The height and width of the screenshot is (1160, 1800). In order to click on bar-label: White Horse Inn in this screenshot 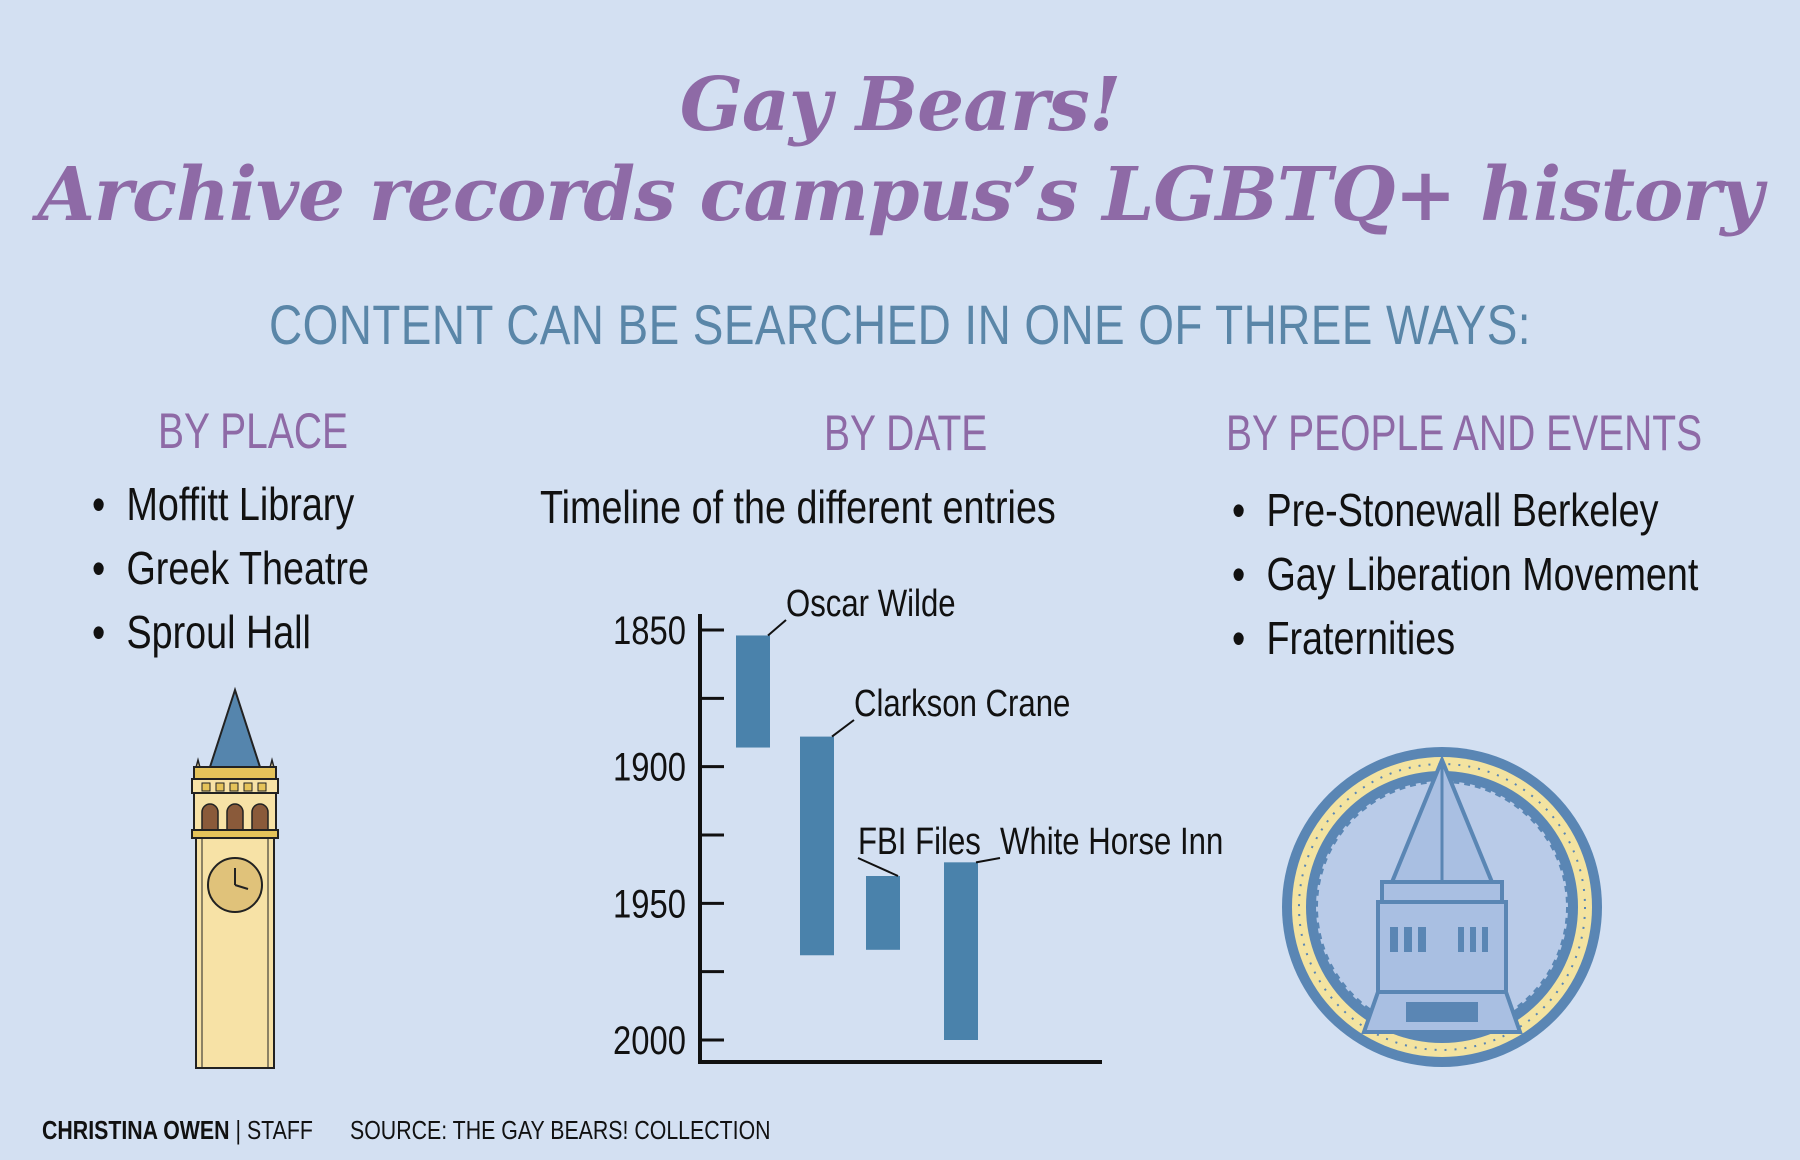, I will do `click(1111, 842)`.